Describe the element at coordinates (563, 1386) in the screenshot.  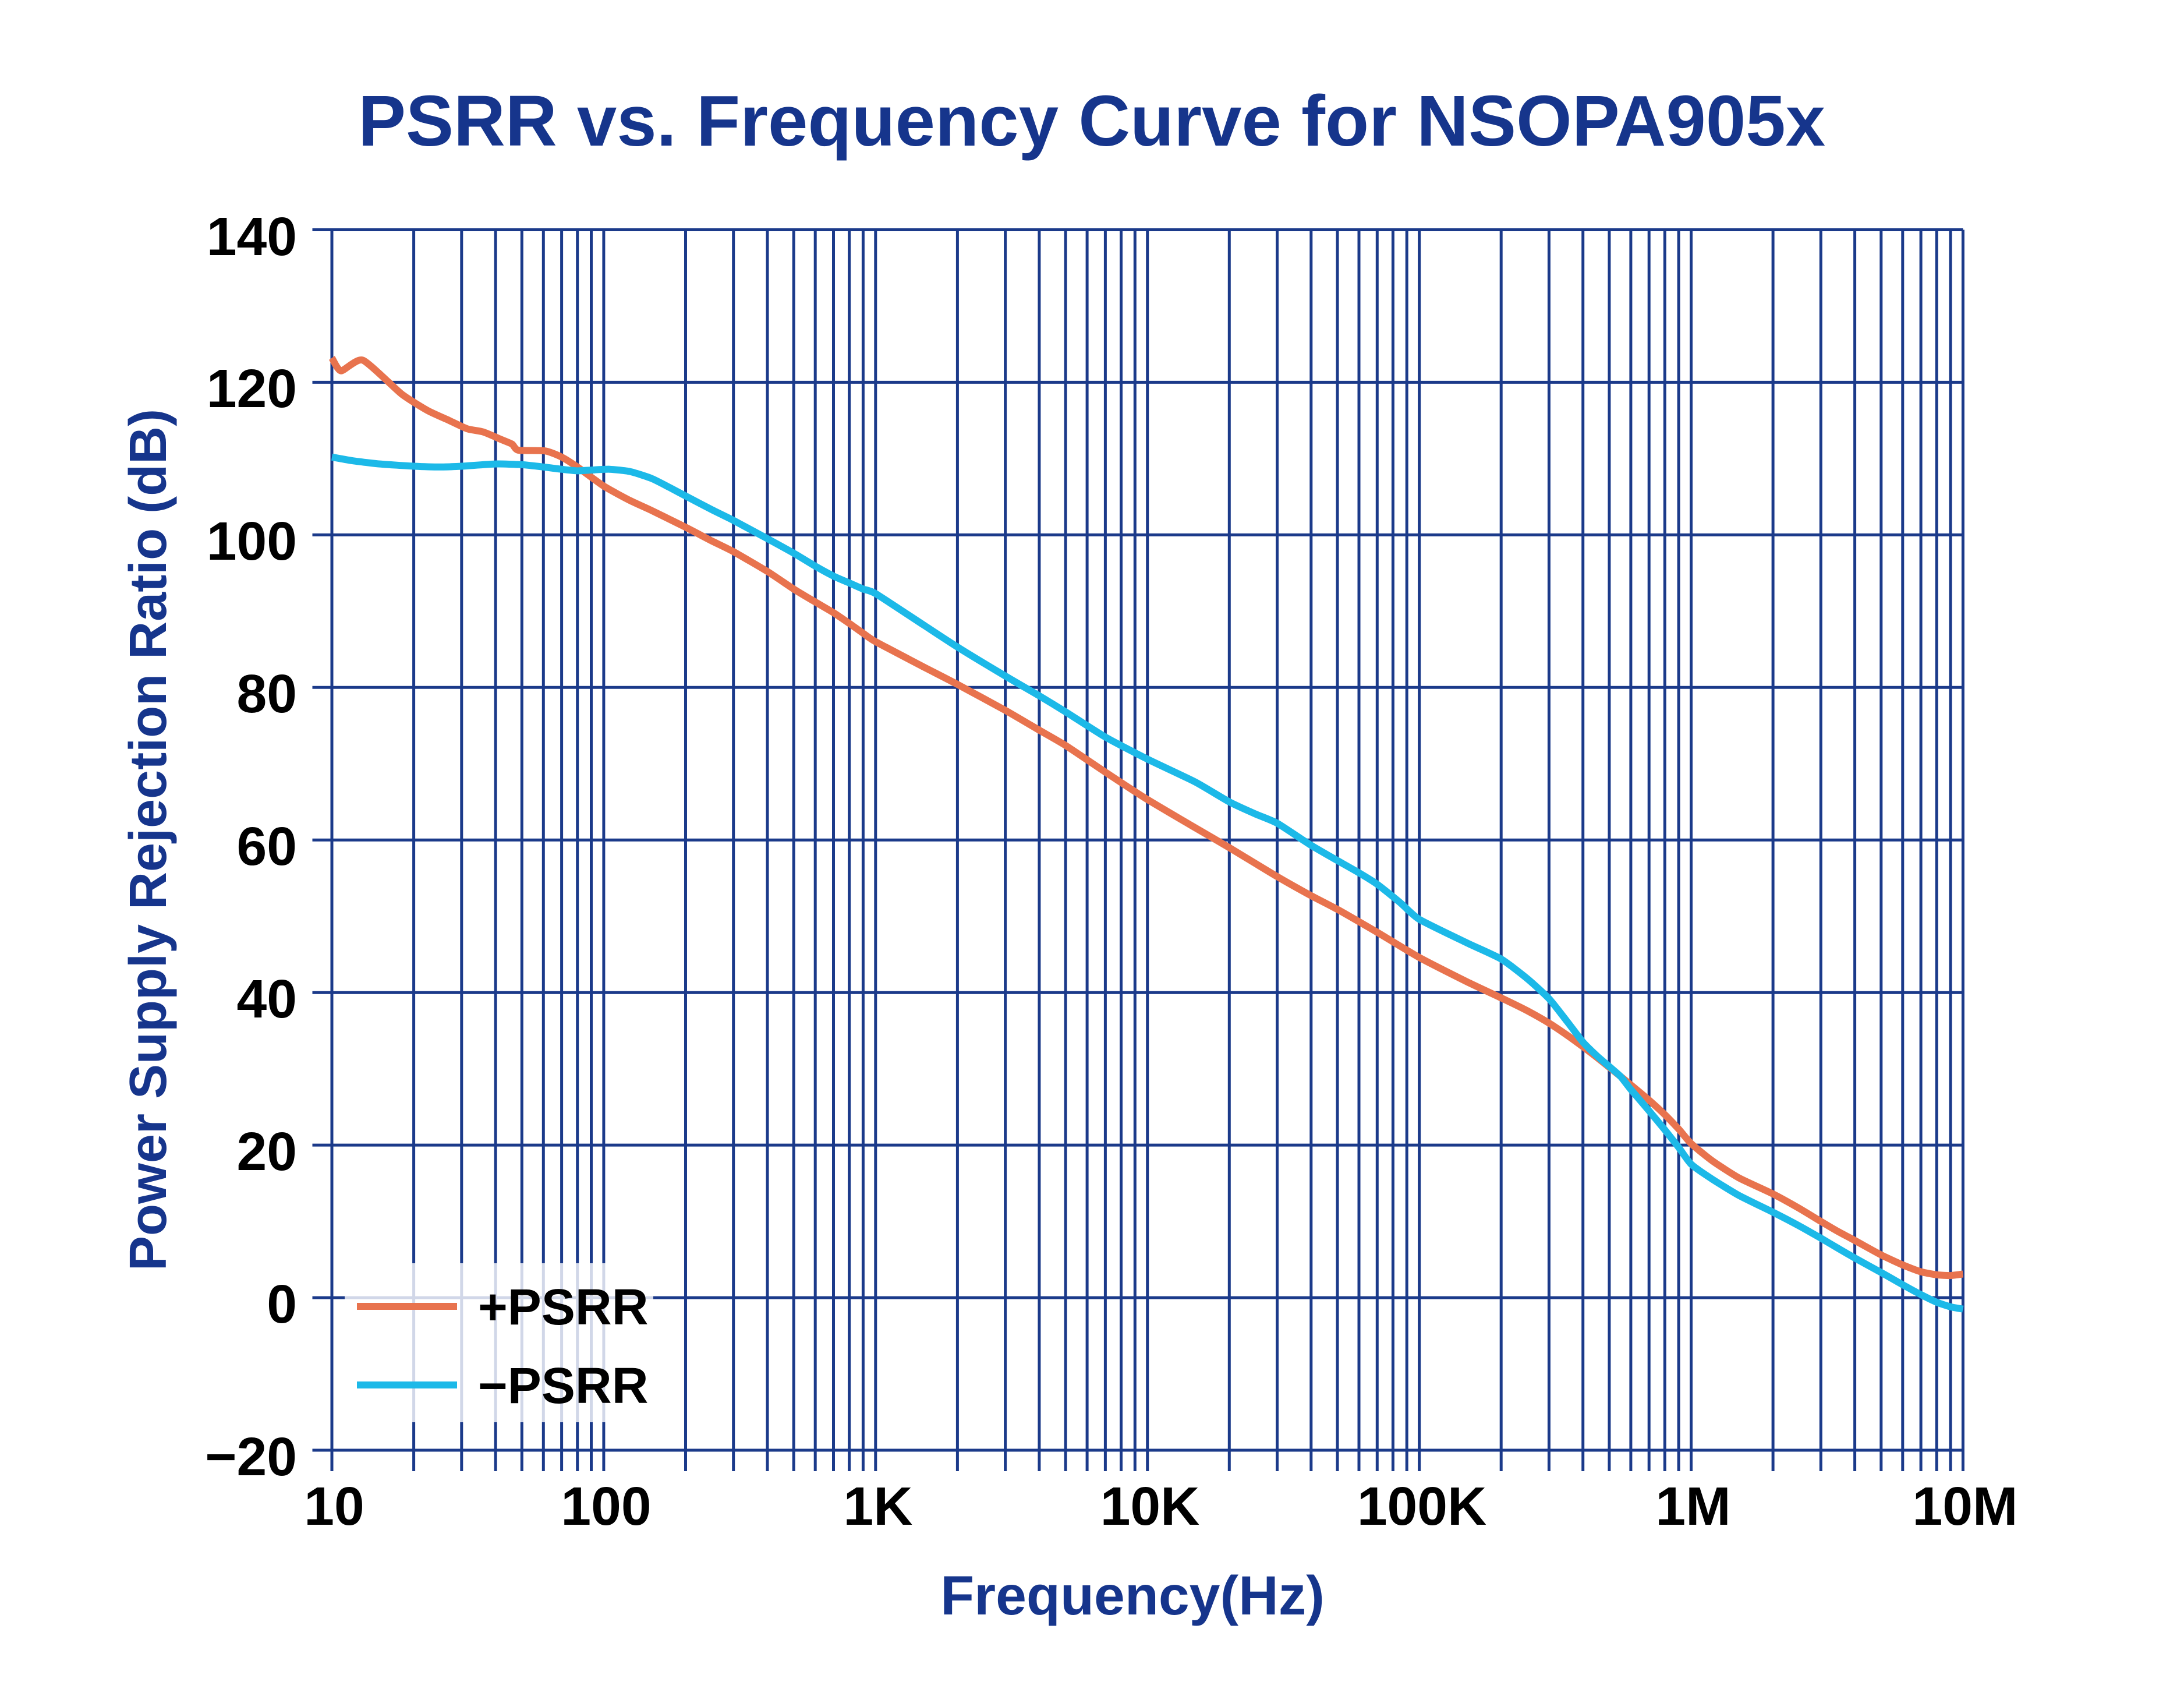
I see `svg-text: −PSRR` at that location.